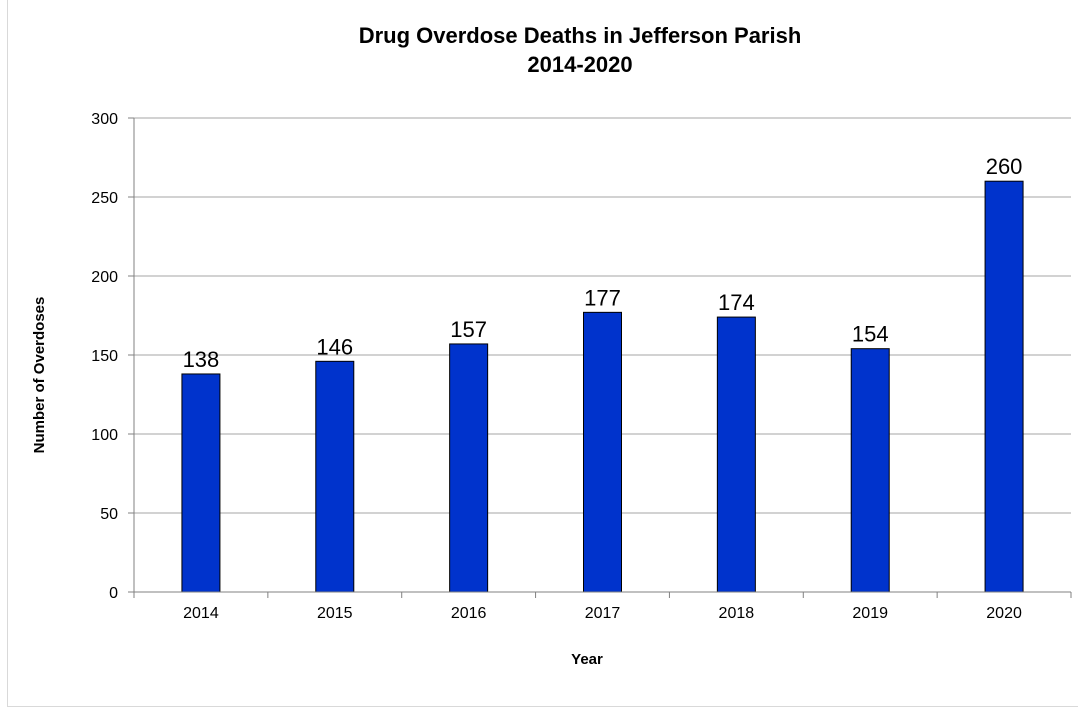  Describe the element at coordinates (104, 277) in the screenshot. I see `y-tick-label: 200` at that location.